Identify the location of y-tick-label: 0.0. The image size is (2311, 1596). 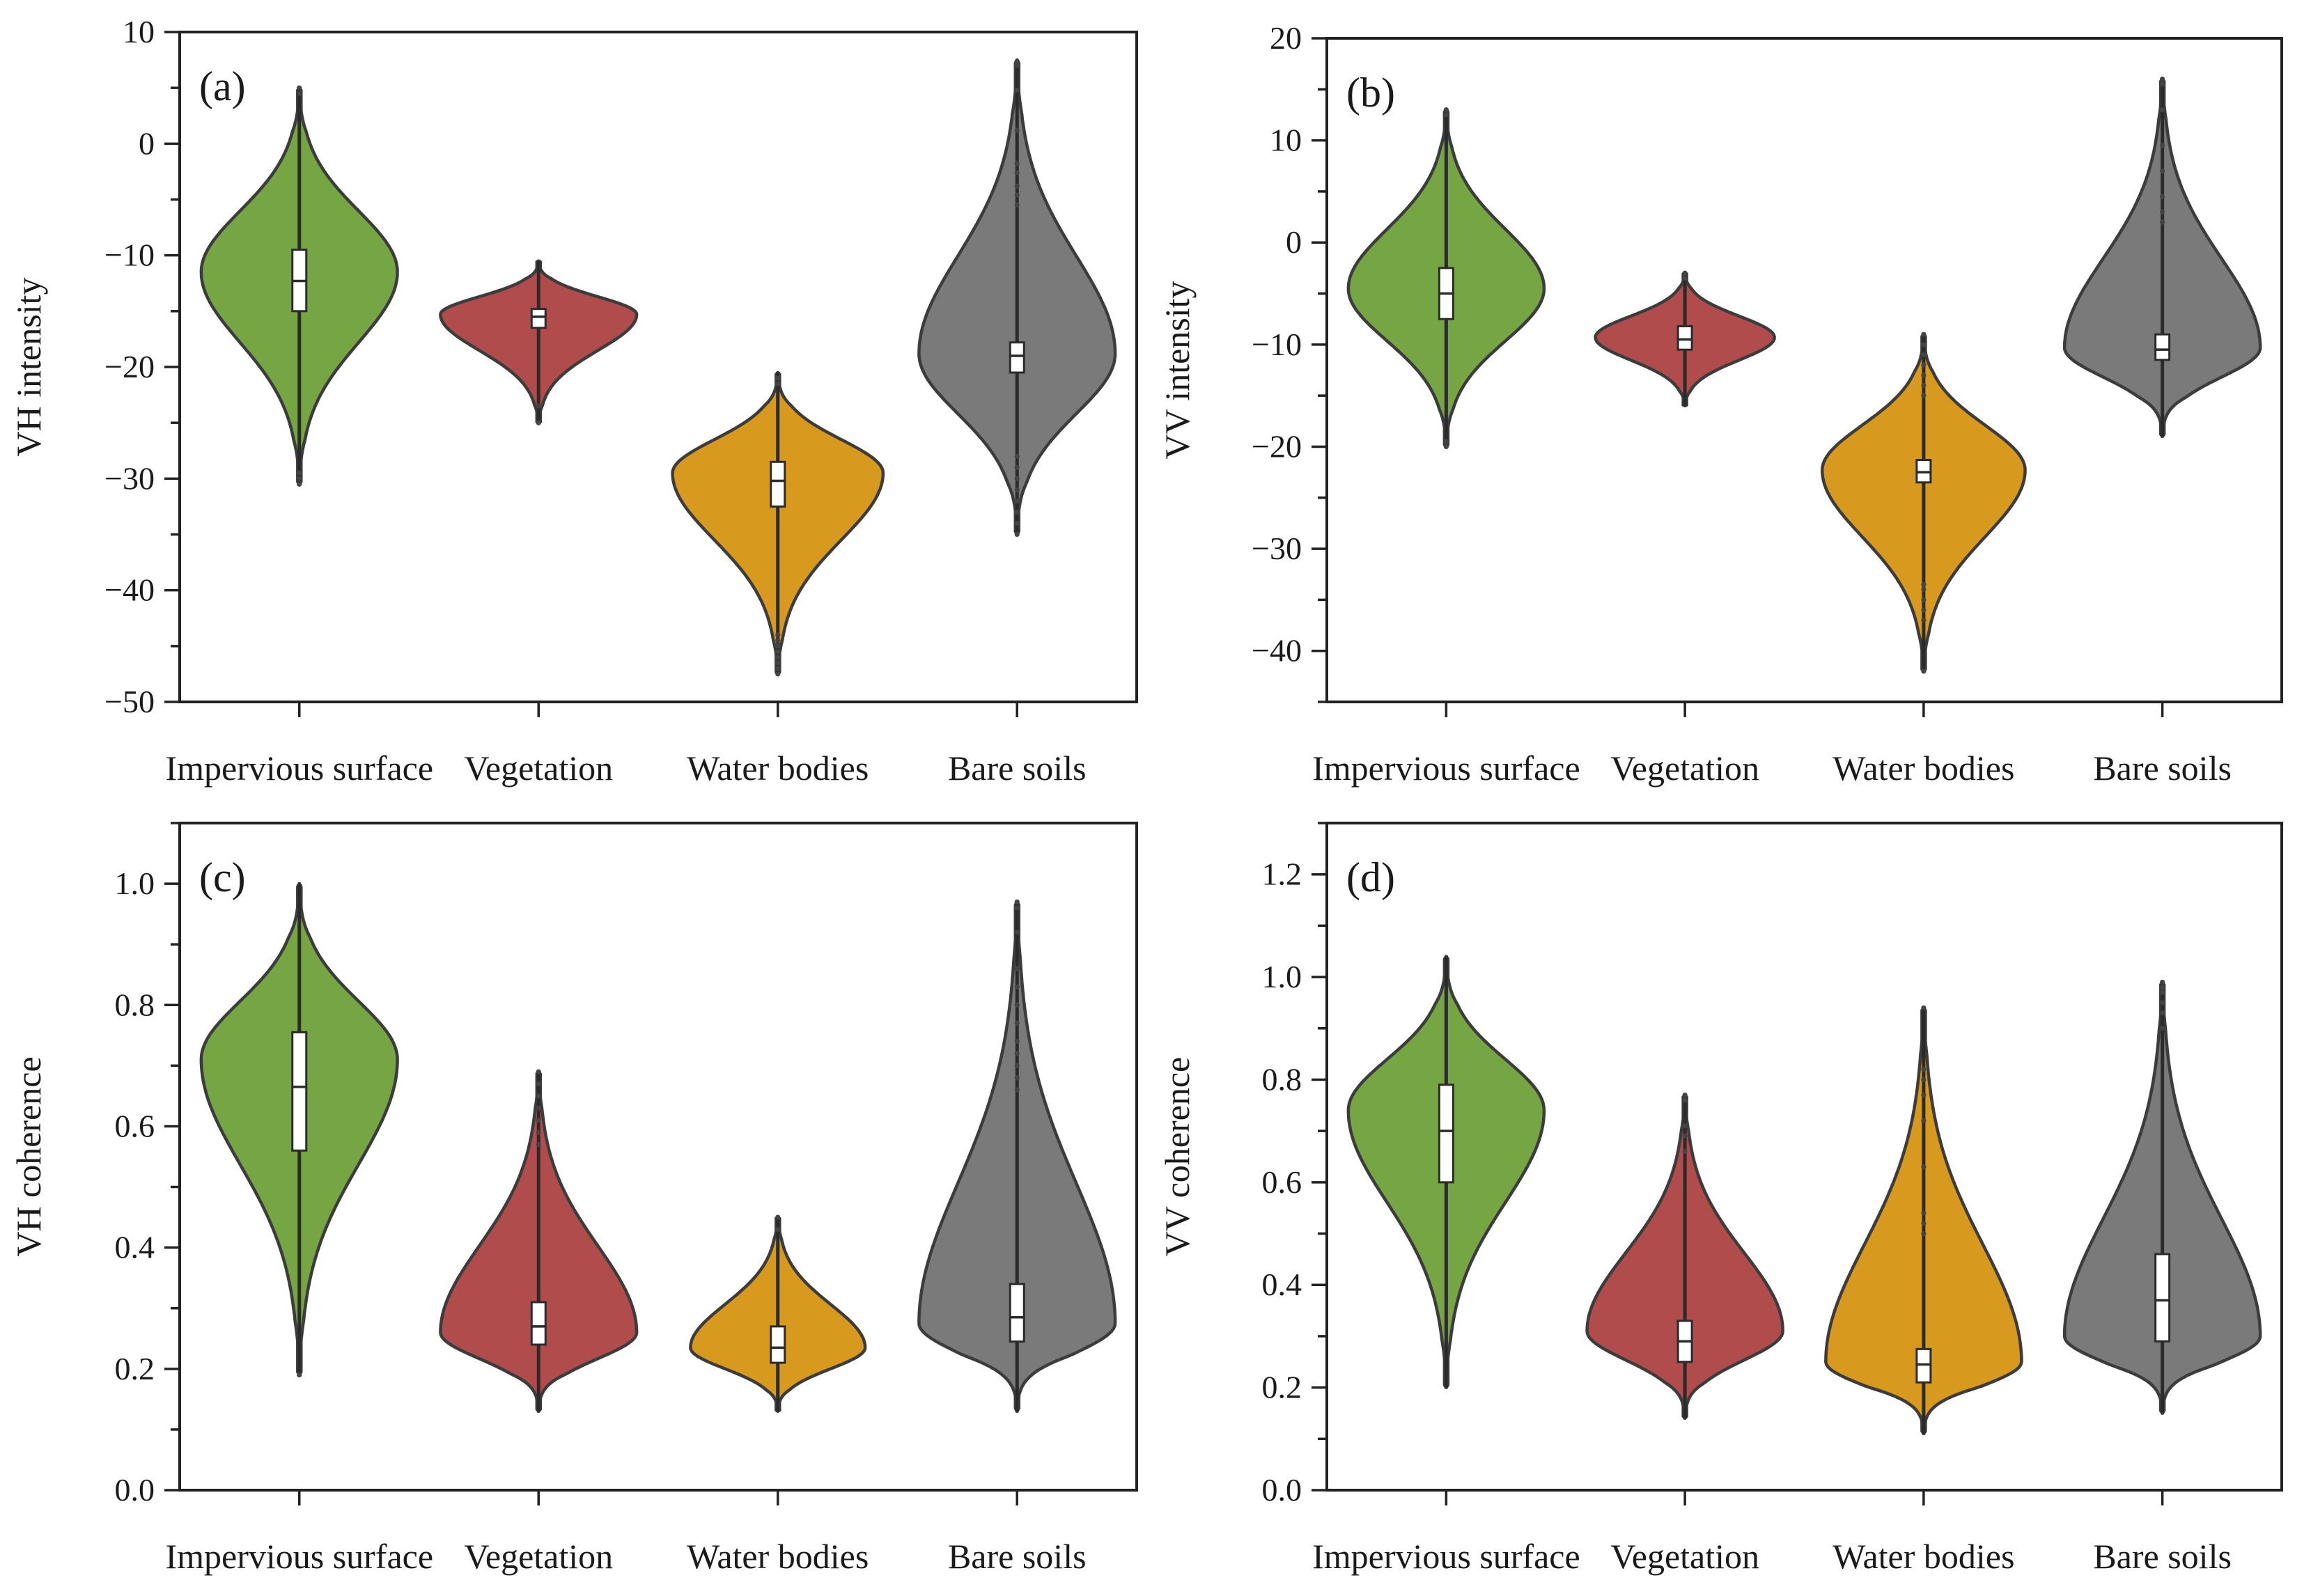
(1282, 1490).